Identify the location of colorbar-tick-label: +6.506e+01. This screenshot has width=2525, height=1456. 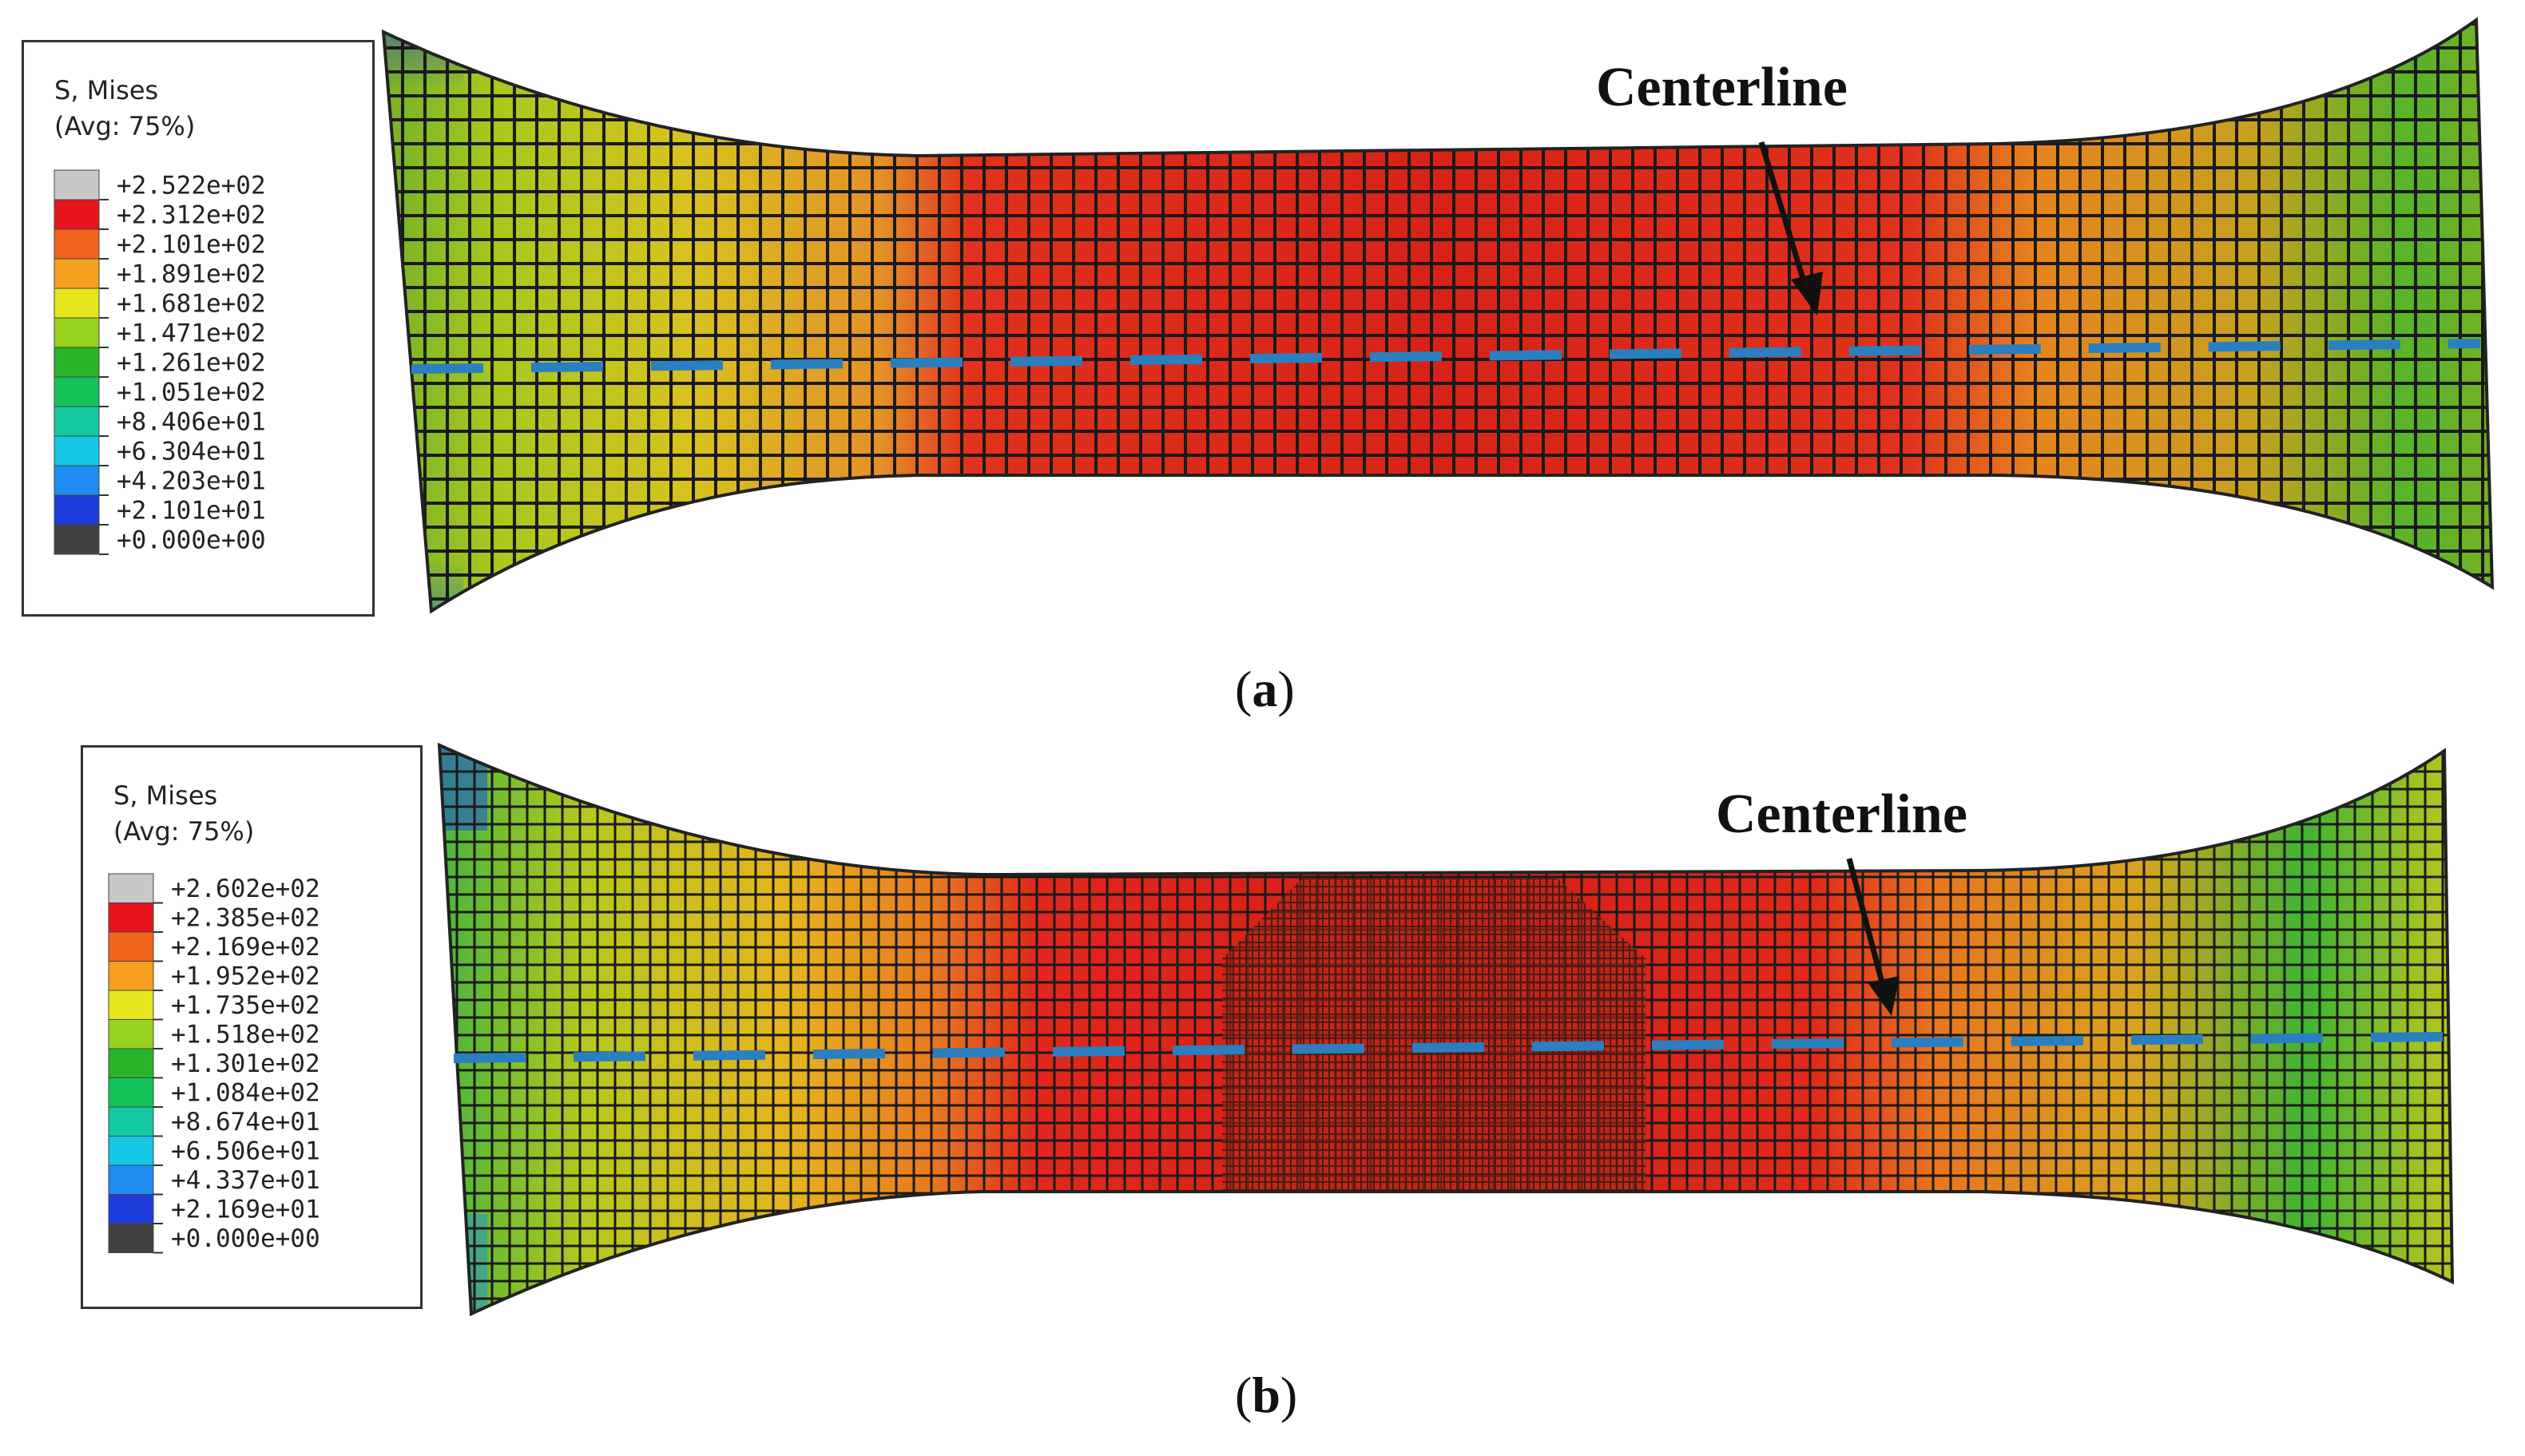
(245, 1151).